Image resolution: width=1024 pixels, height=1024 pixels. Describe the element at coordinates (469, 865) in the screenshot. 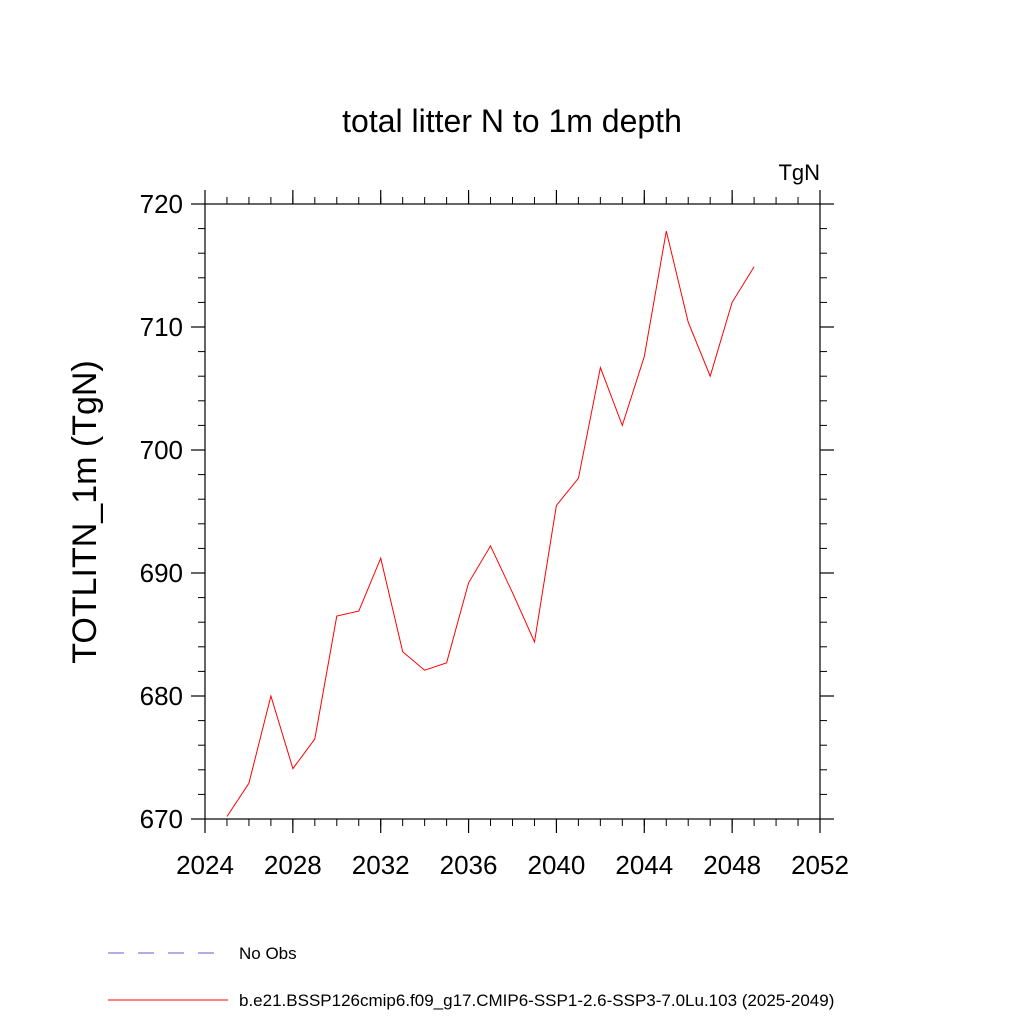

I see `x-tick-label: 2036` at that location.